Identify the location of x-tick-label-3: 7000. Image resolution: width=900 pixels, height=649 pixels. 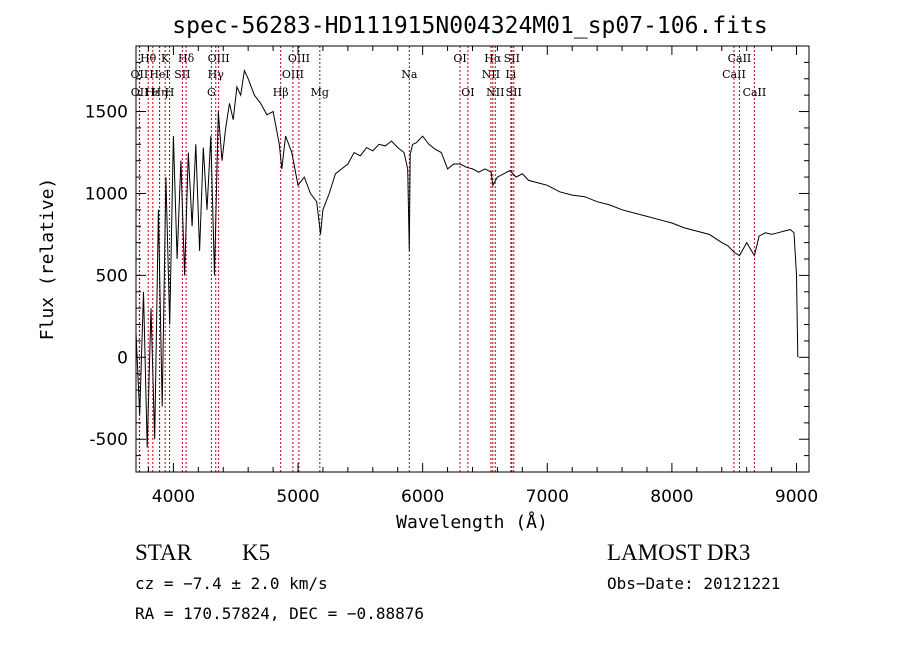
(547, 497).